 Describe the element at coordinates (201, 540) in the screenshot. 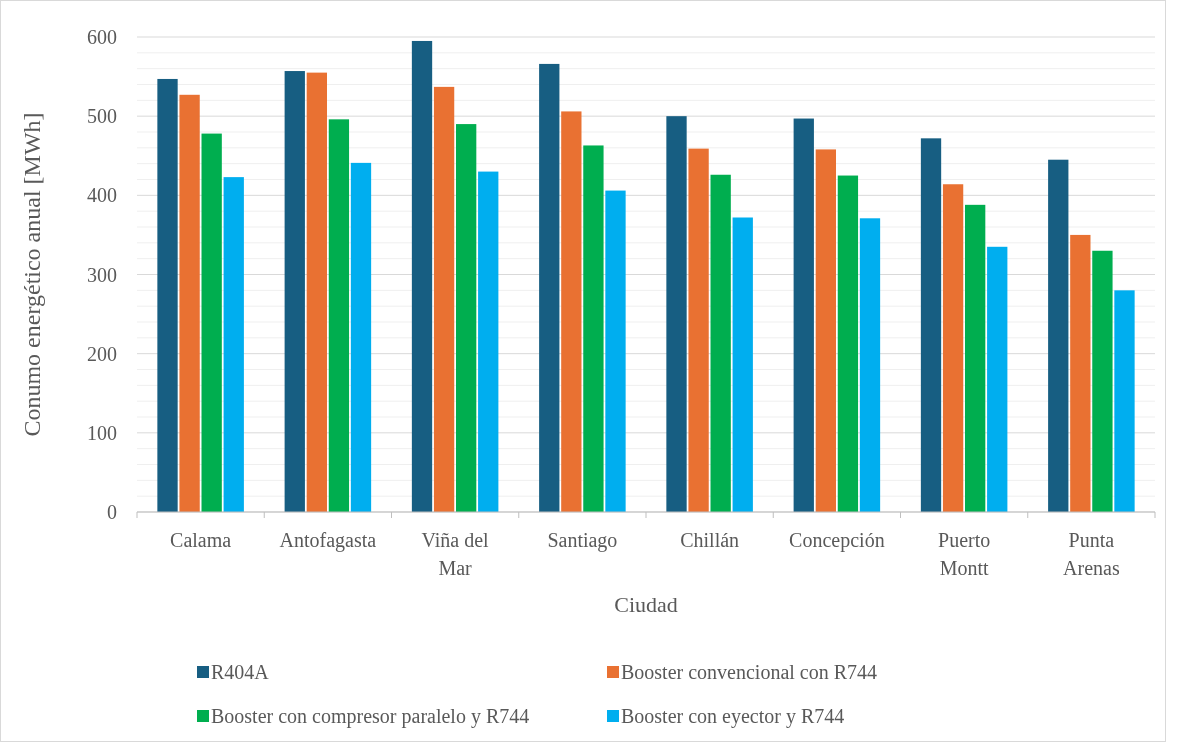

I see `x-tick-label: Calama` at that location.